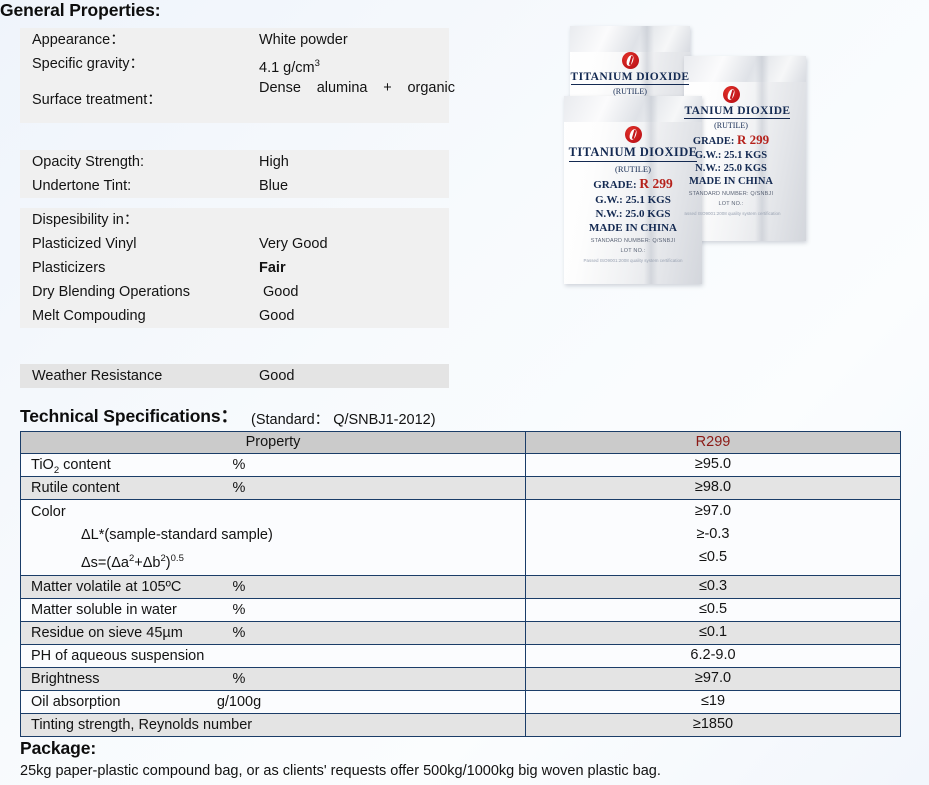  I want to click on property-label: Appearance：, so click(78, 40).